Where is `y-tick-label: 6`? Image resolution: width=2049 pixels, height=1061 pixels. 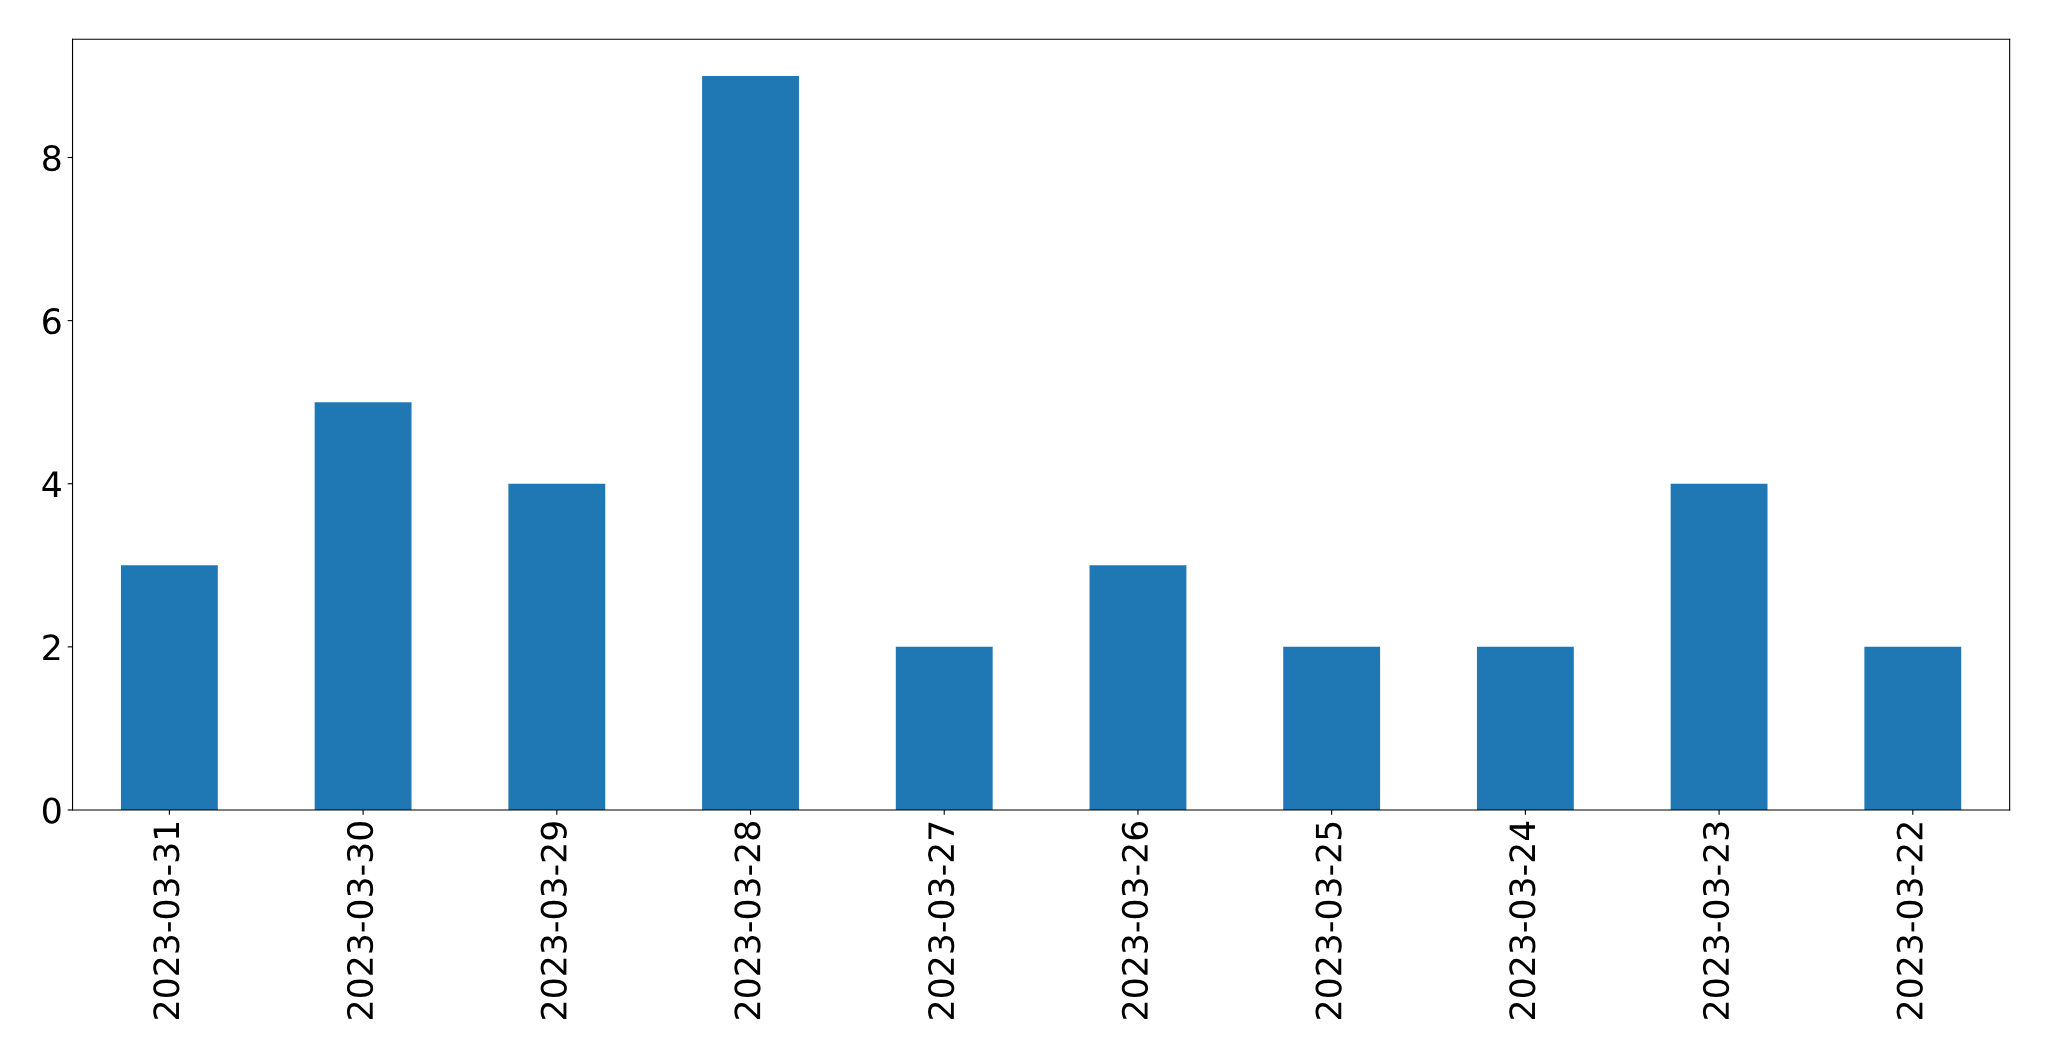 y-tick-label: 6 is located at coordinates (52, 321).